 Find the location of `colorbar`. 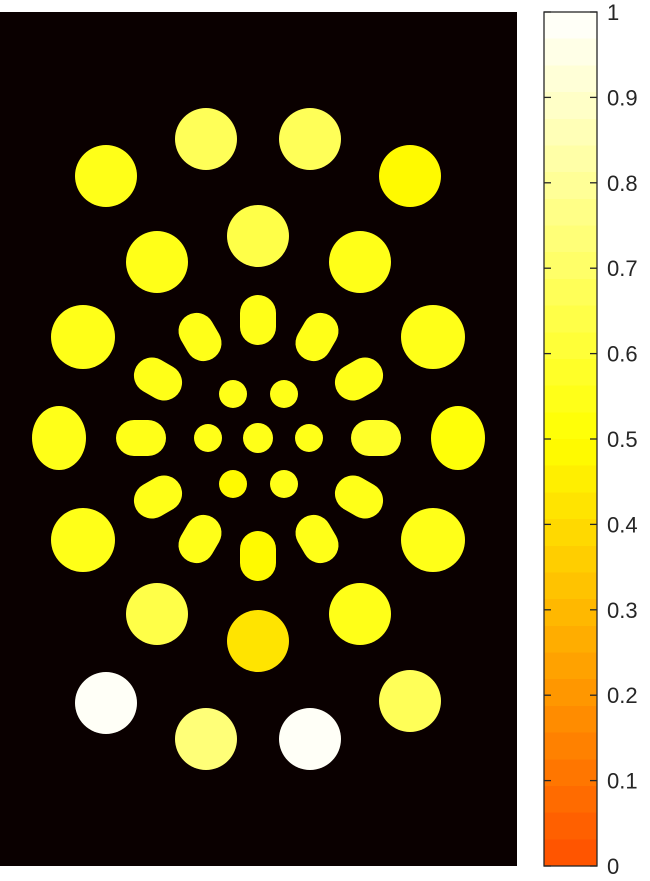

colorbar is located at coordinates (570, 439).